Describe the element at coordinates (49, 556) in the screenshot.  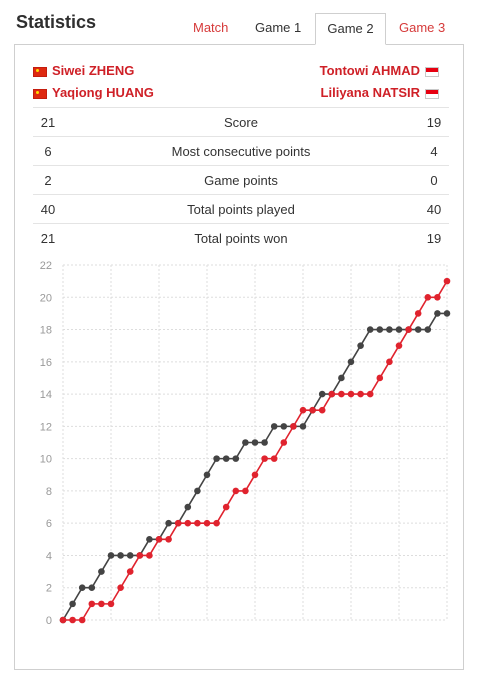
I see `y-tick-label: 4` at that location.